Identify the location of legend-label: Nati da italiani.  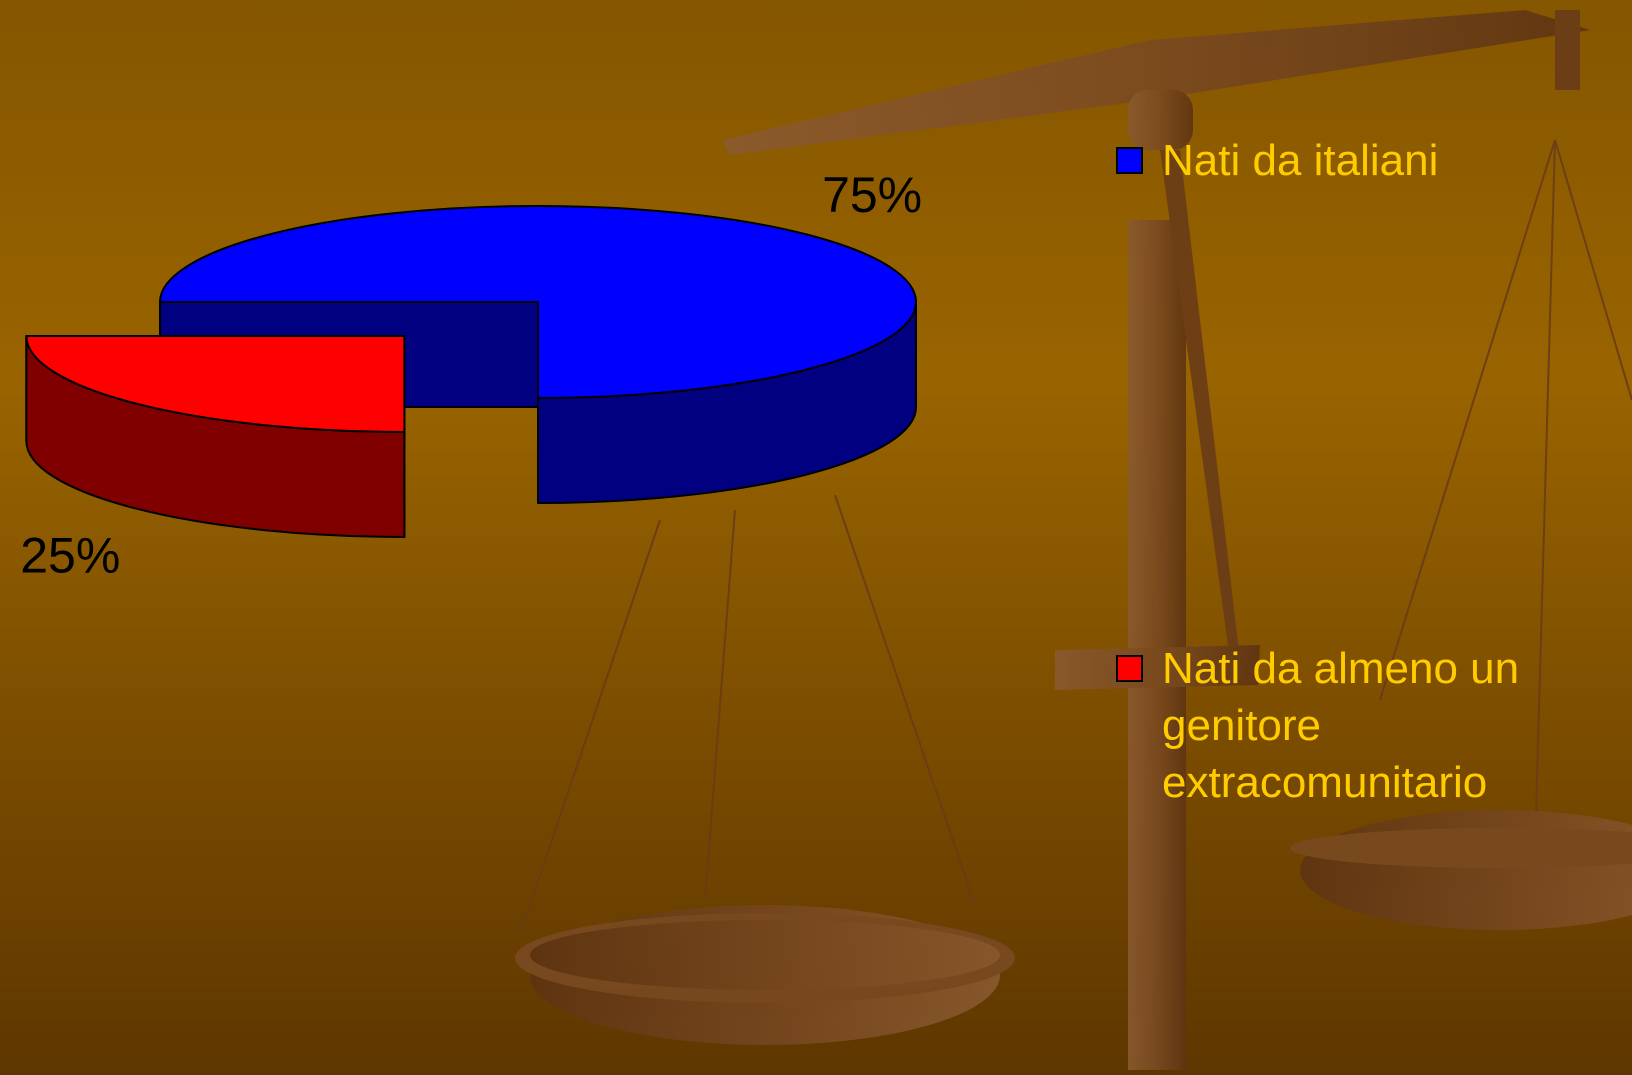
(1300, 160).